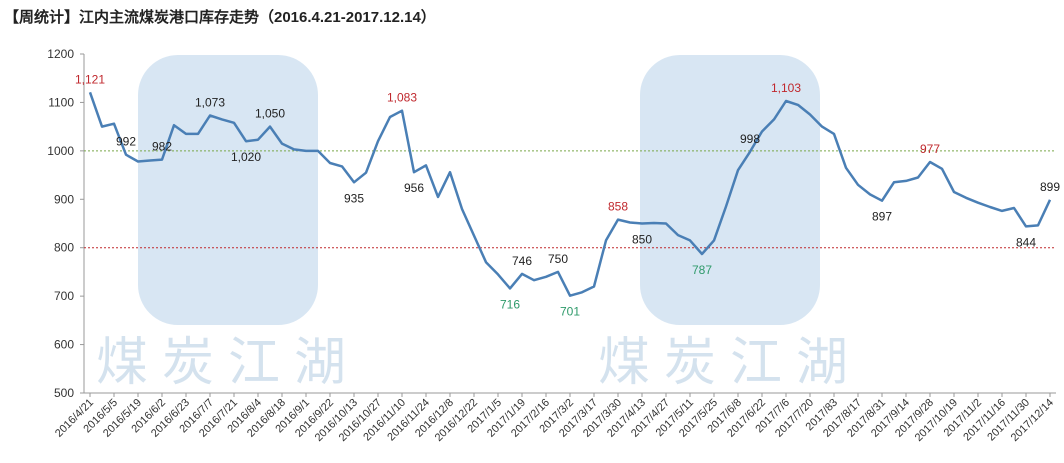  Describe the element at coordinates (64, 248) in the screenshot. I see `y-tick-label: 800` at that location.